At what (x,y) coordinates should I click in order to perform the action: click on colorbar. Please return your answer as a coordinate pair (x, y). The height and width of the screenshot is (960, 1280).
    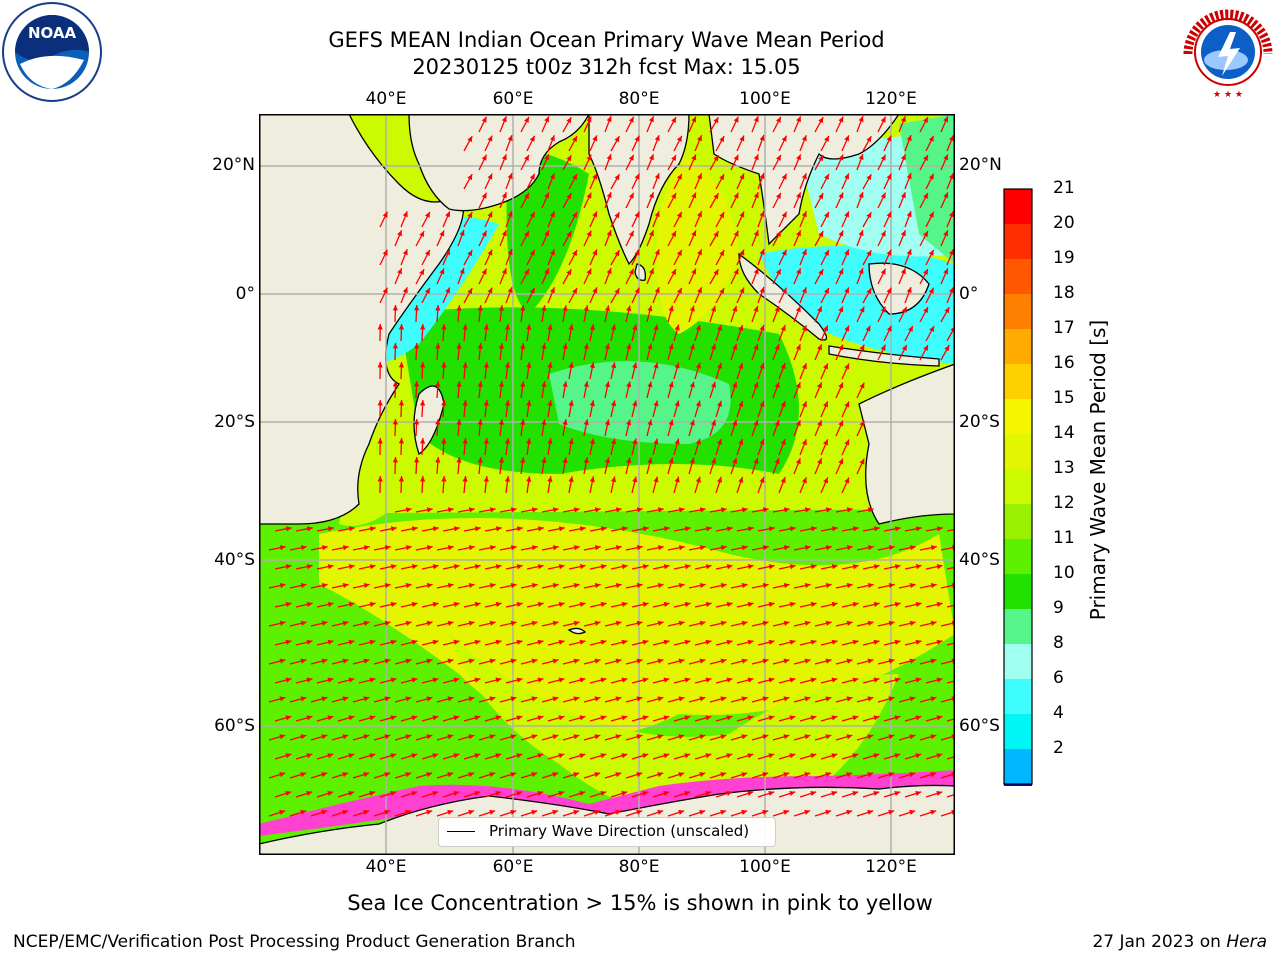
    Looking at the image, I should click on (1018, 487).